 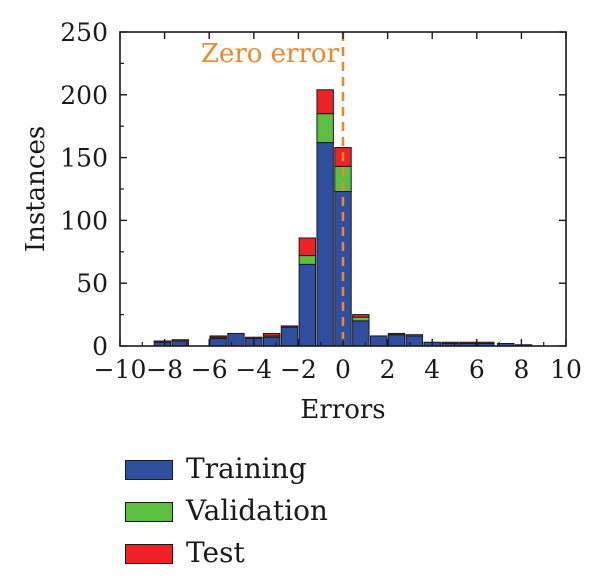 What do you see at coordinates (298, 369) in the screenshot?
I see `x-tick-label: −2` at bounding box center [298, 369].